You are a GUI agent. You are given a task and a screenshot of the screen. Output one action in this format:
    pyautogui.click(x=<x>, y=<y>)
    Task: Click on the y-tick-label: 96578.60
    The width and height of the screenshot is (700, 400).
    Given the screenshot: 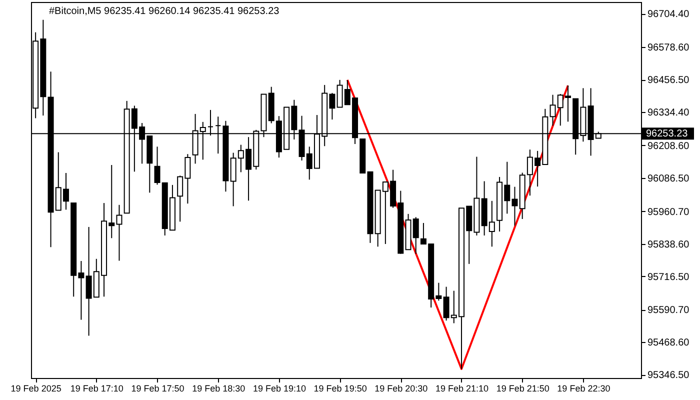 What is the action you would take?
    pyautogui.click(x=669, y=48)
    